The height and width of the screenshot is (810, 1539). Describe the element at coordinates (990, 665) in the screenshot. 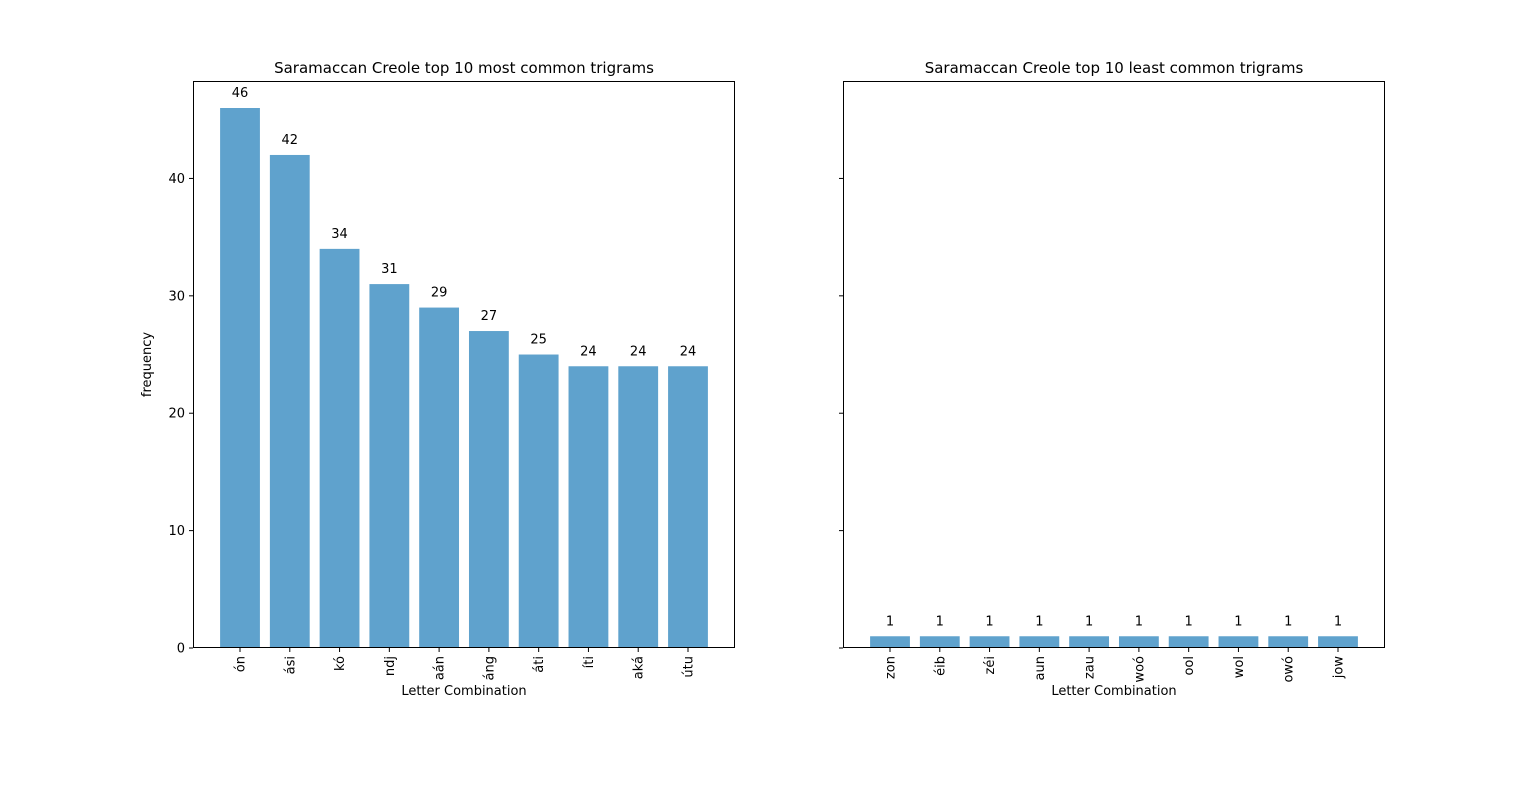

I see `x-tick-label: zéi` at that location.